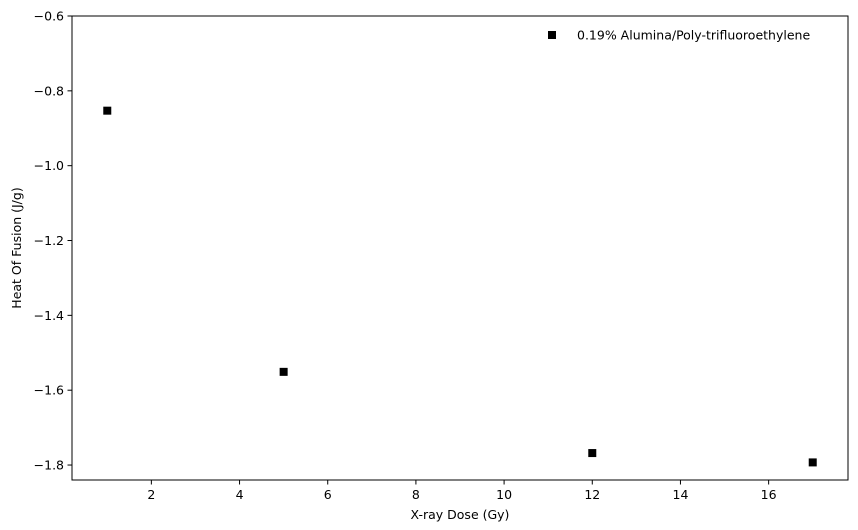 Image resolution: width=858 pixels, height=530 pixels. I want to click on y-tick-label: −1.2, so click(49, 240).